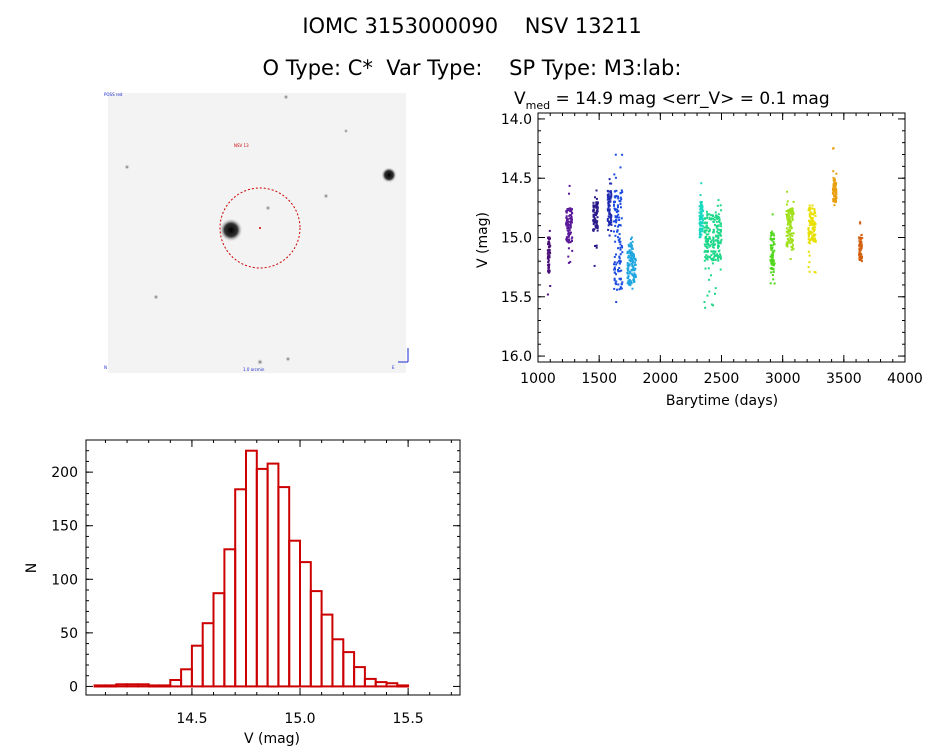 This screenshot has height=747, width=944. What do you see at coordinates (722, 379) in the screenshot?
I see `x-tick-label: 2500` at bounding box center [722, 379].